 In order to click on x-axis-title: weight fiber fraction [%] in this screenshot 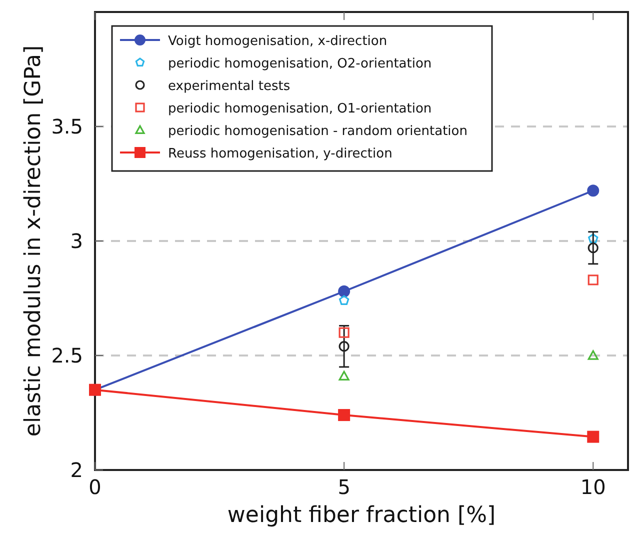, I will do `click(361, 515)`.